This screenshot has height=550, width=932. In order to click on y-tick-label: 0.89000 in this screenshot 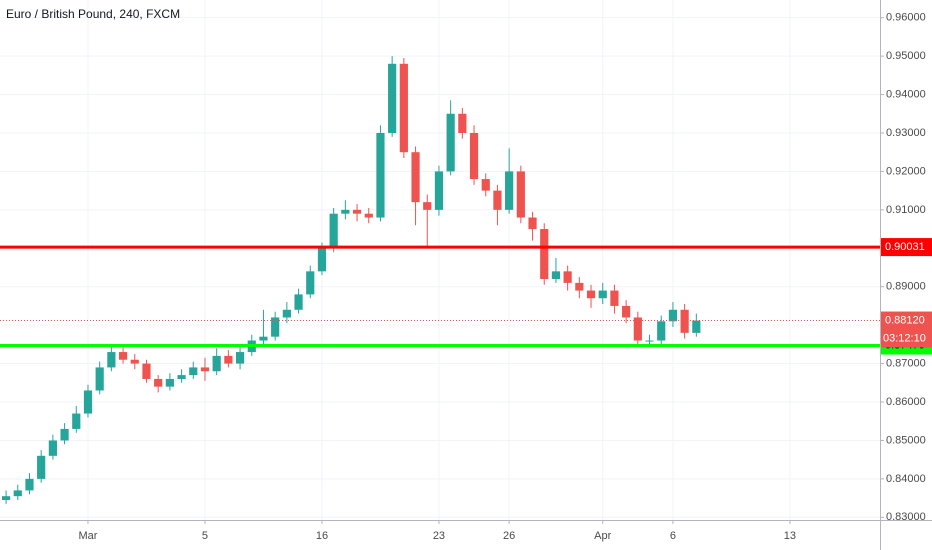, I will do `click(906, 287)`.